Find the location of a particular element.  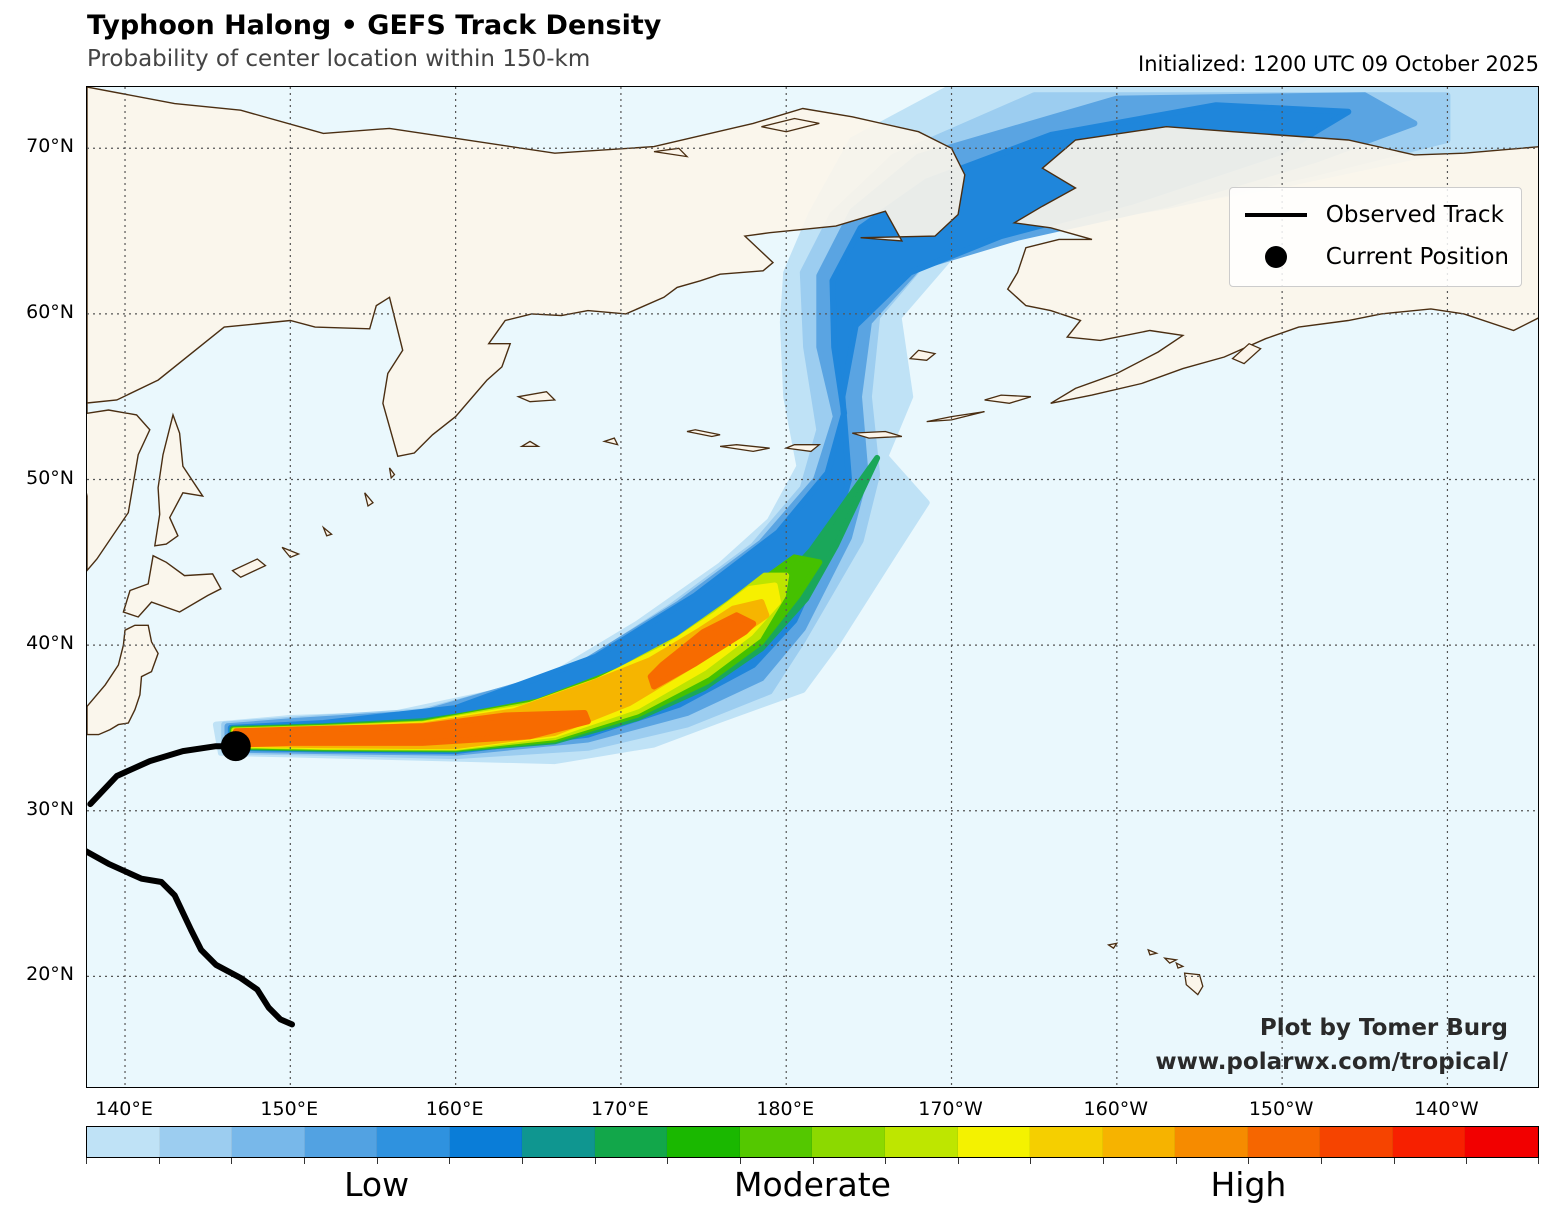

latitude-tick-label: 20°N is located at coordinates (50, 974).